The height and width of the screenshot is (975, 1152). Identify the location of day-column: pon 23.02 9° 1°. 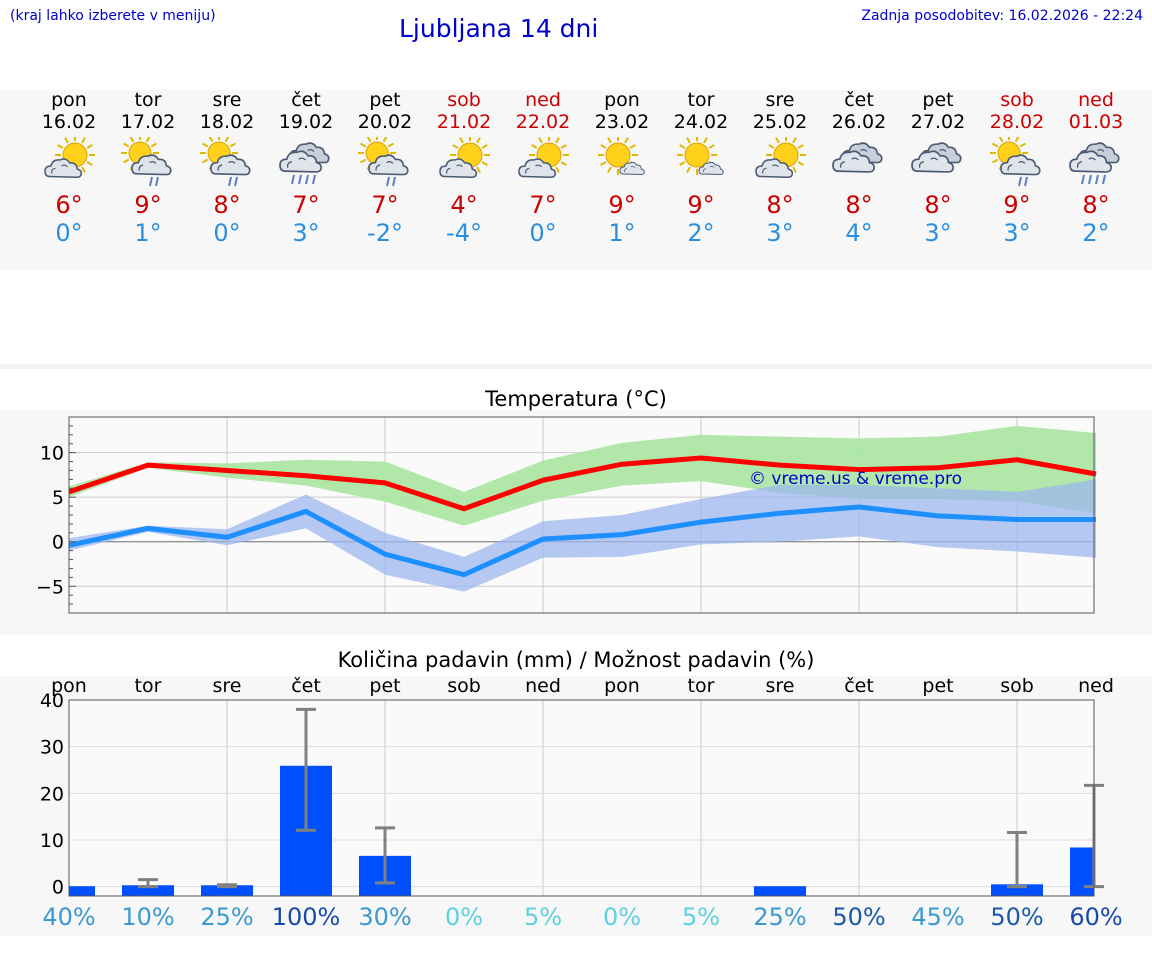
(622, 168).